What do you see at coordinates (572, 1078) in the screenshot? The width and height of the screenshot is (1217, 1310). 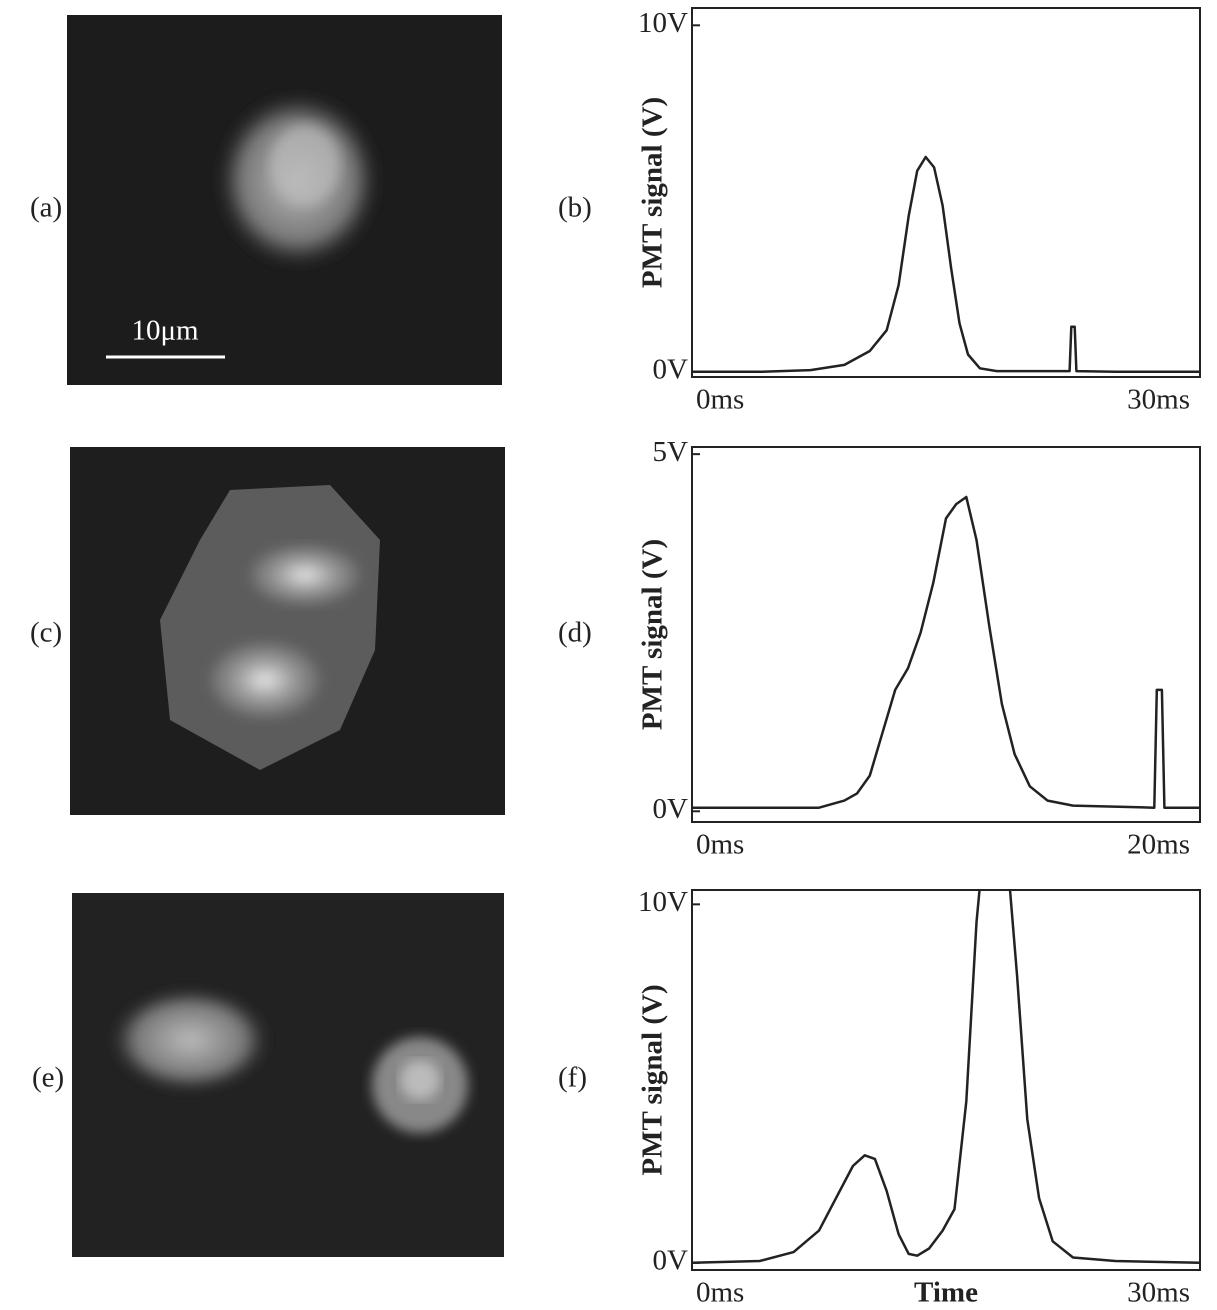 I see `panel-label: (f)` at bounding box center [572, 1078].